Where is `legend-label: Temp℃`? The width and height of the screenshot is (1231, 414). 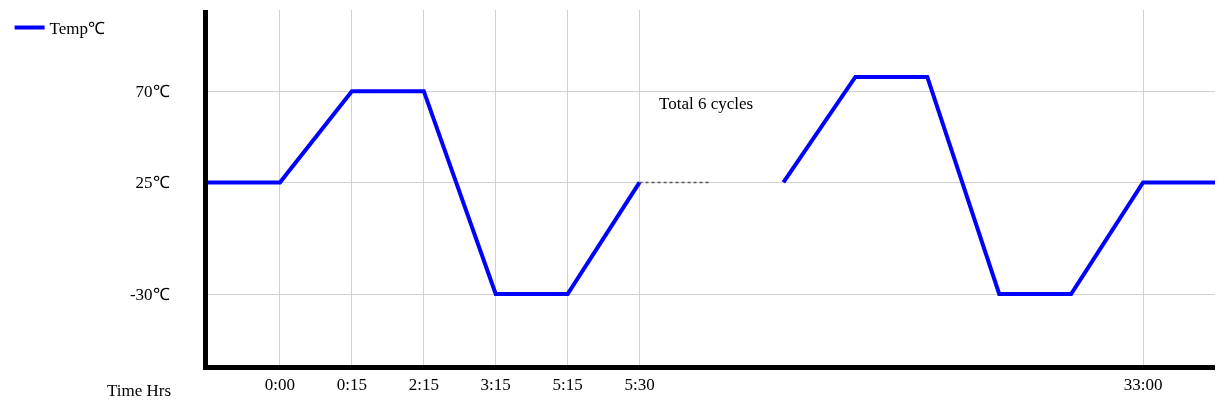 legend-label: Temp℃ is located at coordinates (77, 29).